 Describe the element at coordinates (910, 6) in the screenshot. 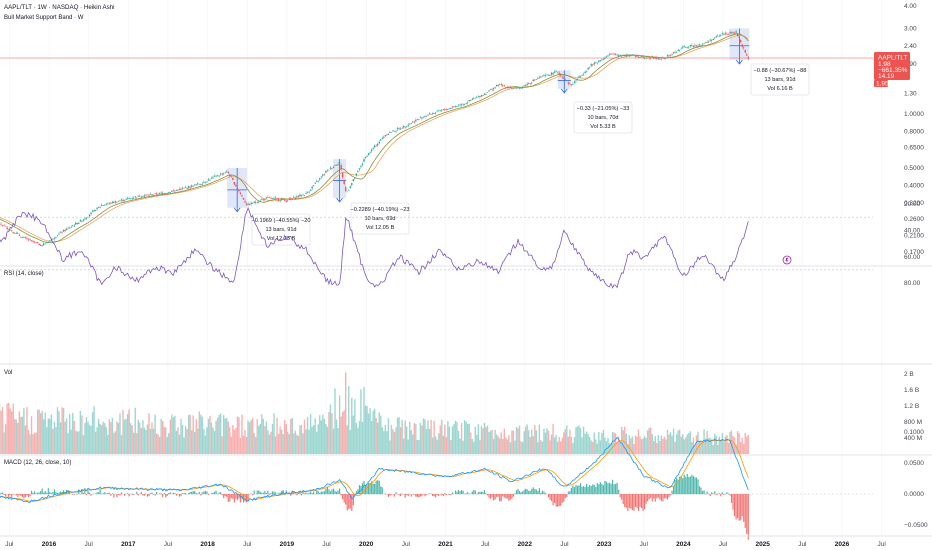

I see `price-axis-label: 4.00` at that location.